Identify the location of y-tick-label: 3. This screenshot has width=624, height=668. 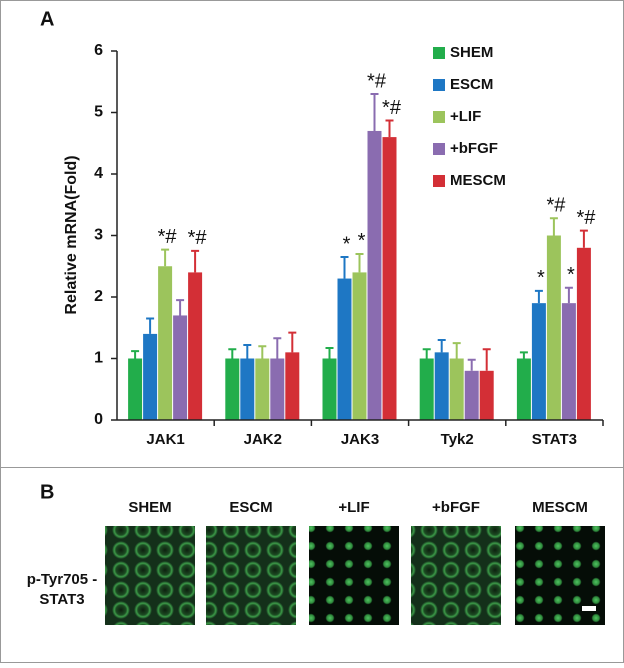
(98, 235).